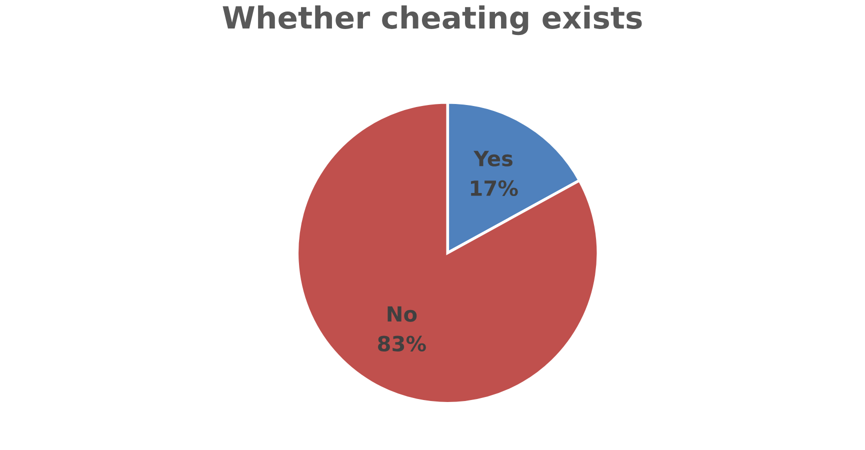 This screenshot has height=450, width=865. What do you see at coordinates (432, 20) in the screenshot?
I see `chart-title: Whether cheating exists` at bounding box center [432, 20].